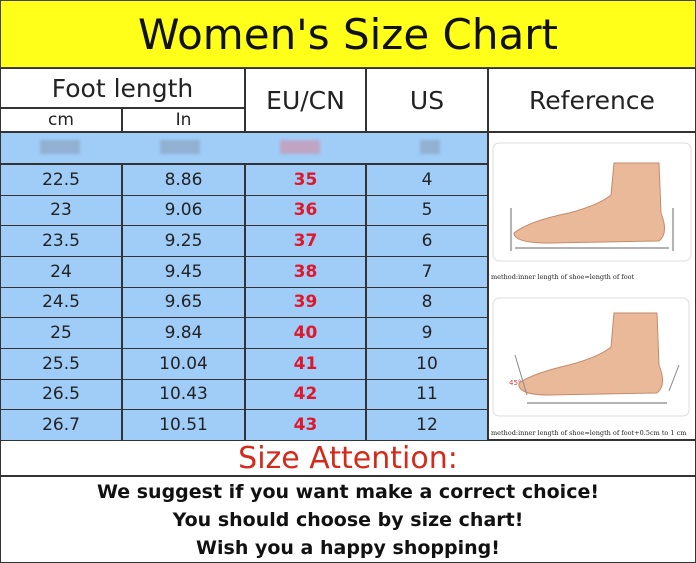 The image size is (696, 563). What do you see at coordinates (427, 241) in the screenshot?
I see `cell-us: 6` at bounding box center [427, 241].